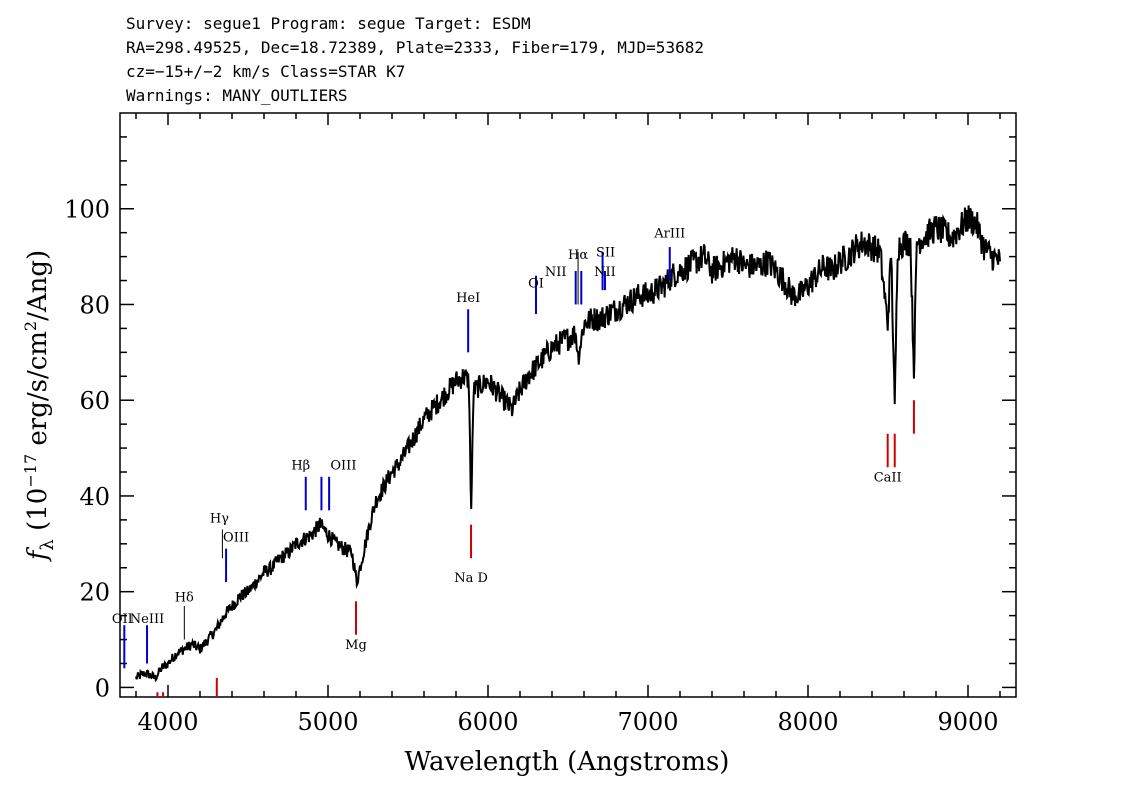  What do you see at coordinates (94, 401) in the screenshot?
I see `y-tick-label: 60` at bounding box center [94, 401].